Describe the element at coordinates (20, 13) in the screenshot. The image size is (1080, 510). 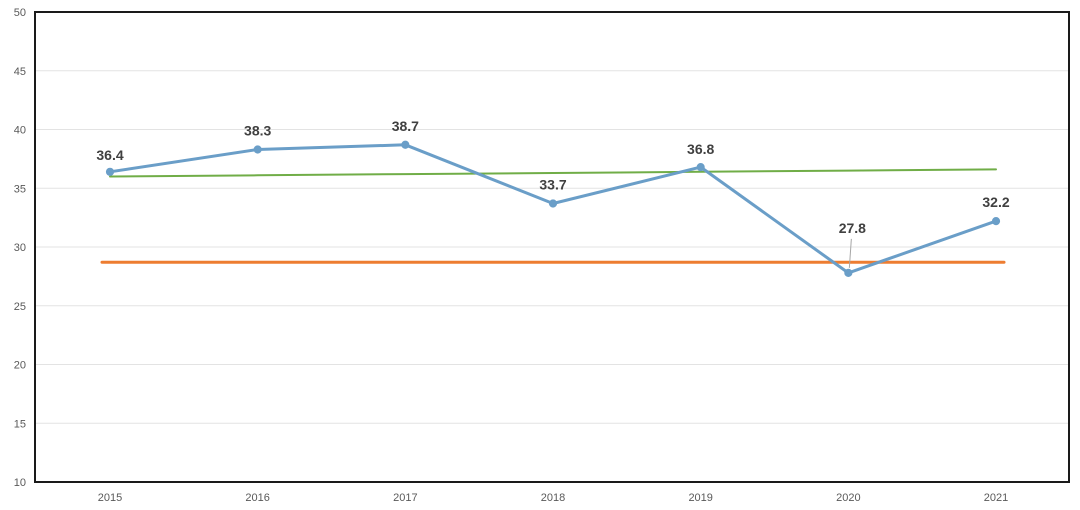
I see `y-tick-label-50: 50` at that location.